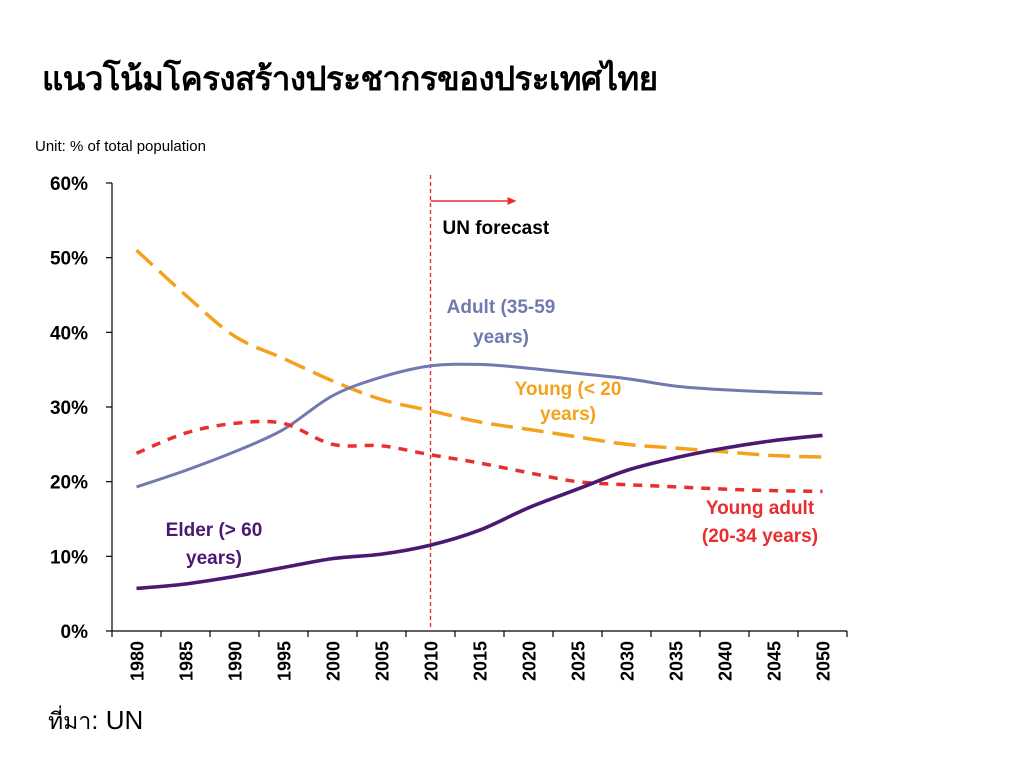  Describe the element at coordinates (568, 389) in the screenshot. I see `series-label-young: Young (< 20` at that location.